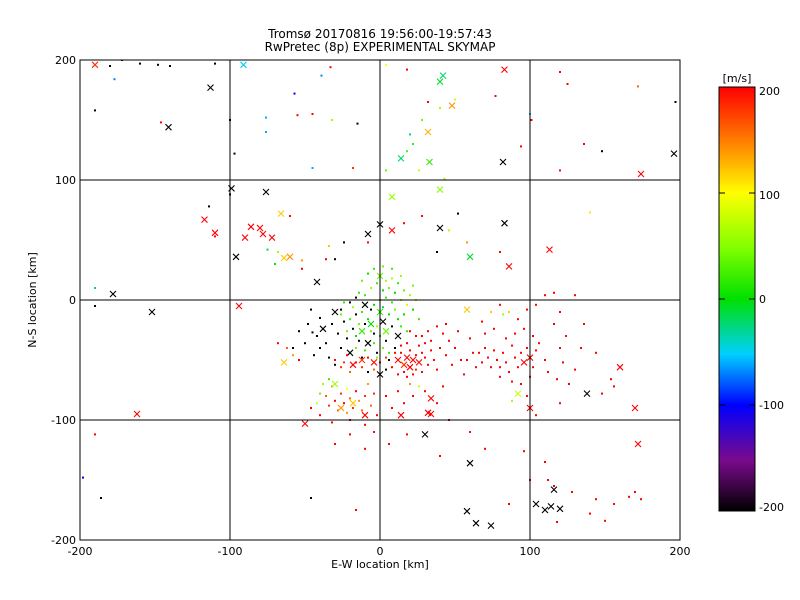 The width and height of the screenshot is (800, 600). Describe the element at coordinates (530, 551) in the screenshot. I see `x-tick-label: 100` at that location.